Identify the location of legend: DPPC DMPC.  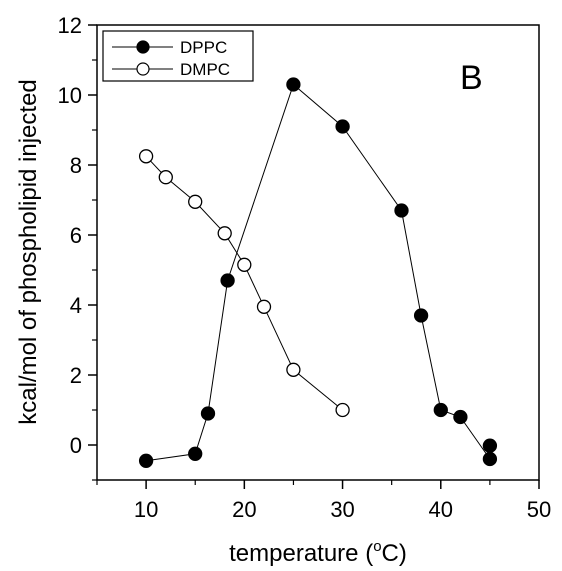
(178, 56).